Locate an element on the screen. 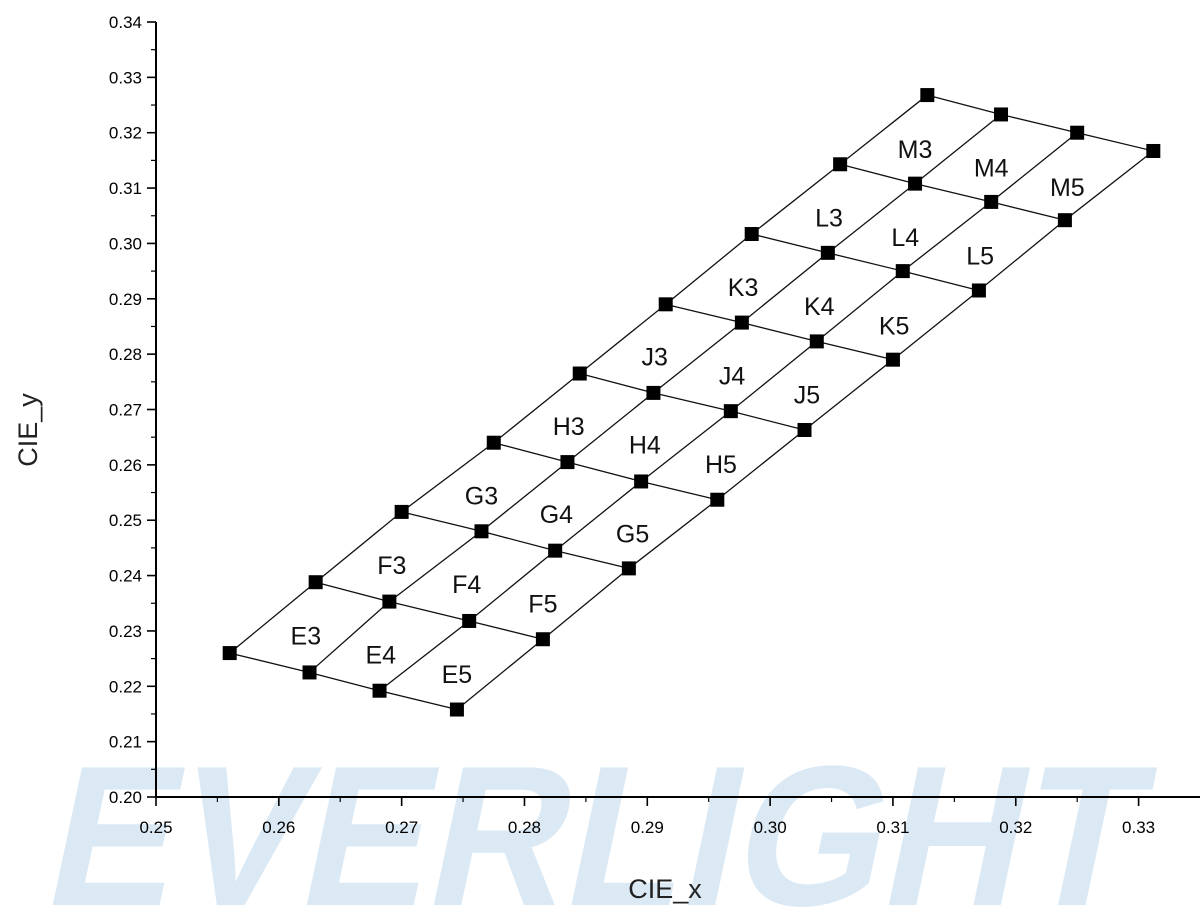 The width and height of the screenshot is (1200, 912). x-axis-title: CIE_x is located at coordinates (665, 889).